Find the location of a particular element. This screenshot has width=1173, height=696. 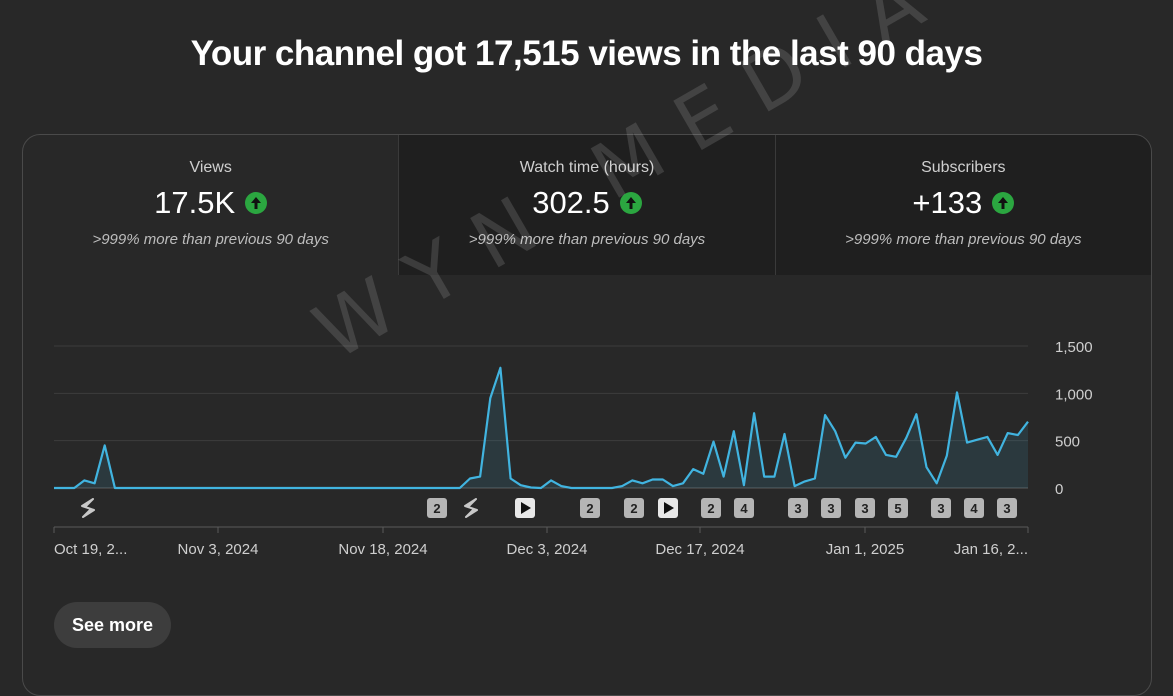

x-tick-label: Nov 18, 2024 is located at coordinates (382, 549).